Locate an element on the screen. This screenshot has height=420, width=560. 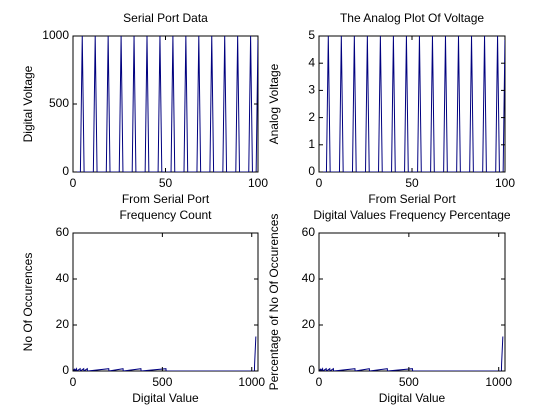
y-tick-label: 4 is located at coordinates (311, 62).